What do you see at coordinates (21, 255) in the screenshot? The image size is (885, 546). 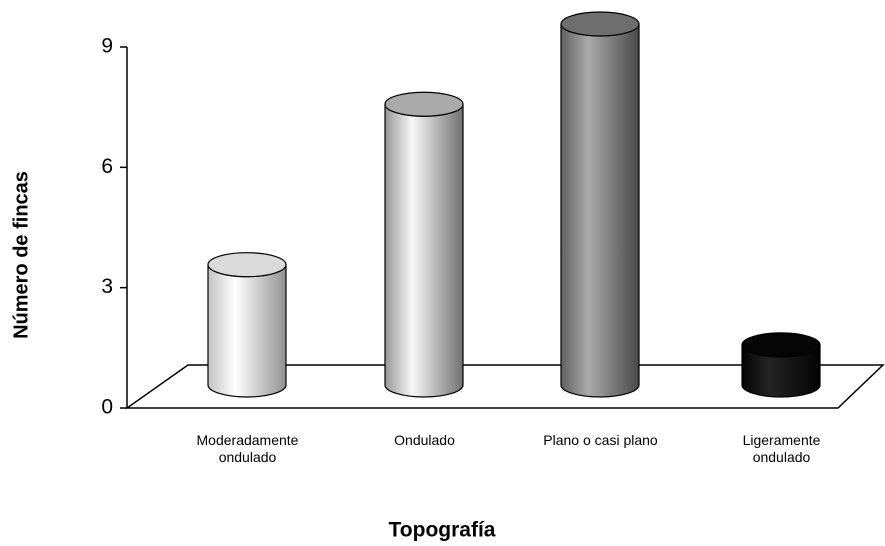 I see `y-axis-title: Número de fincas` at bounding box center [21, 255].